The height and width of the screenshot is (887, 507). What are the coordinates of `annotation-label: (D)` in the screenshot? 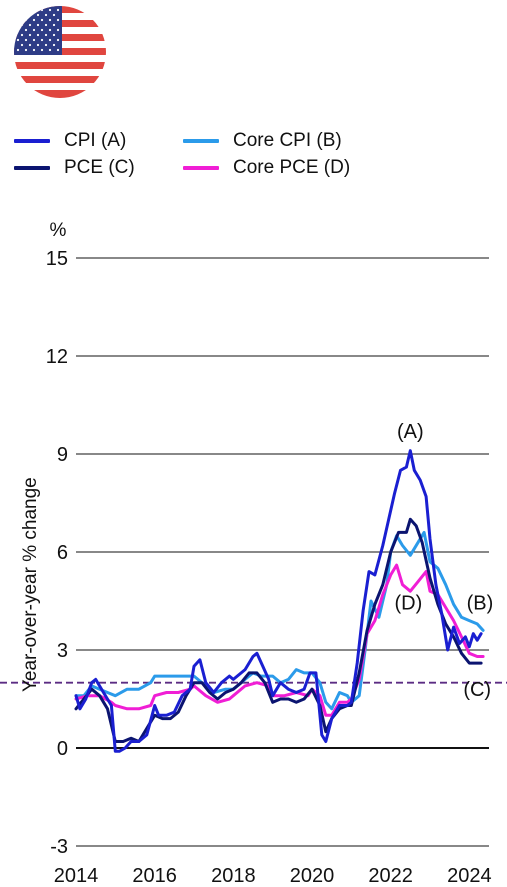 It's located at (408, 604).